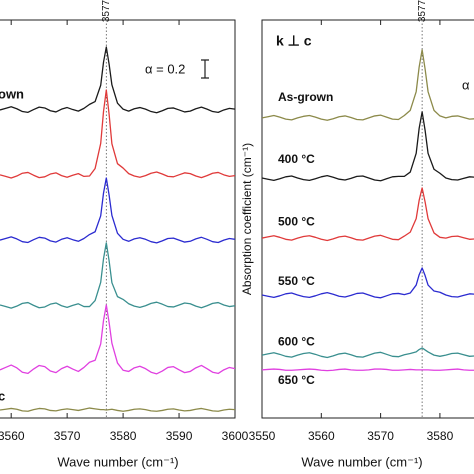 The height and width of the screenshot is (474, 474). What do you see at coordinates (296, 221) in the screenshot?
I see `series-label: 500 °C` at bounding box center [296, 221].